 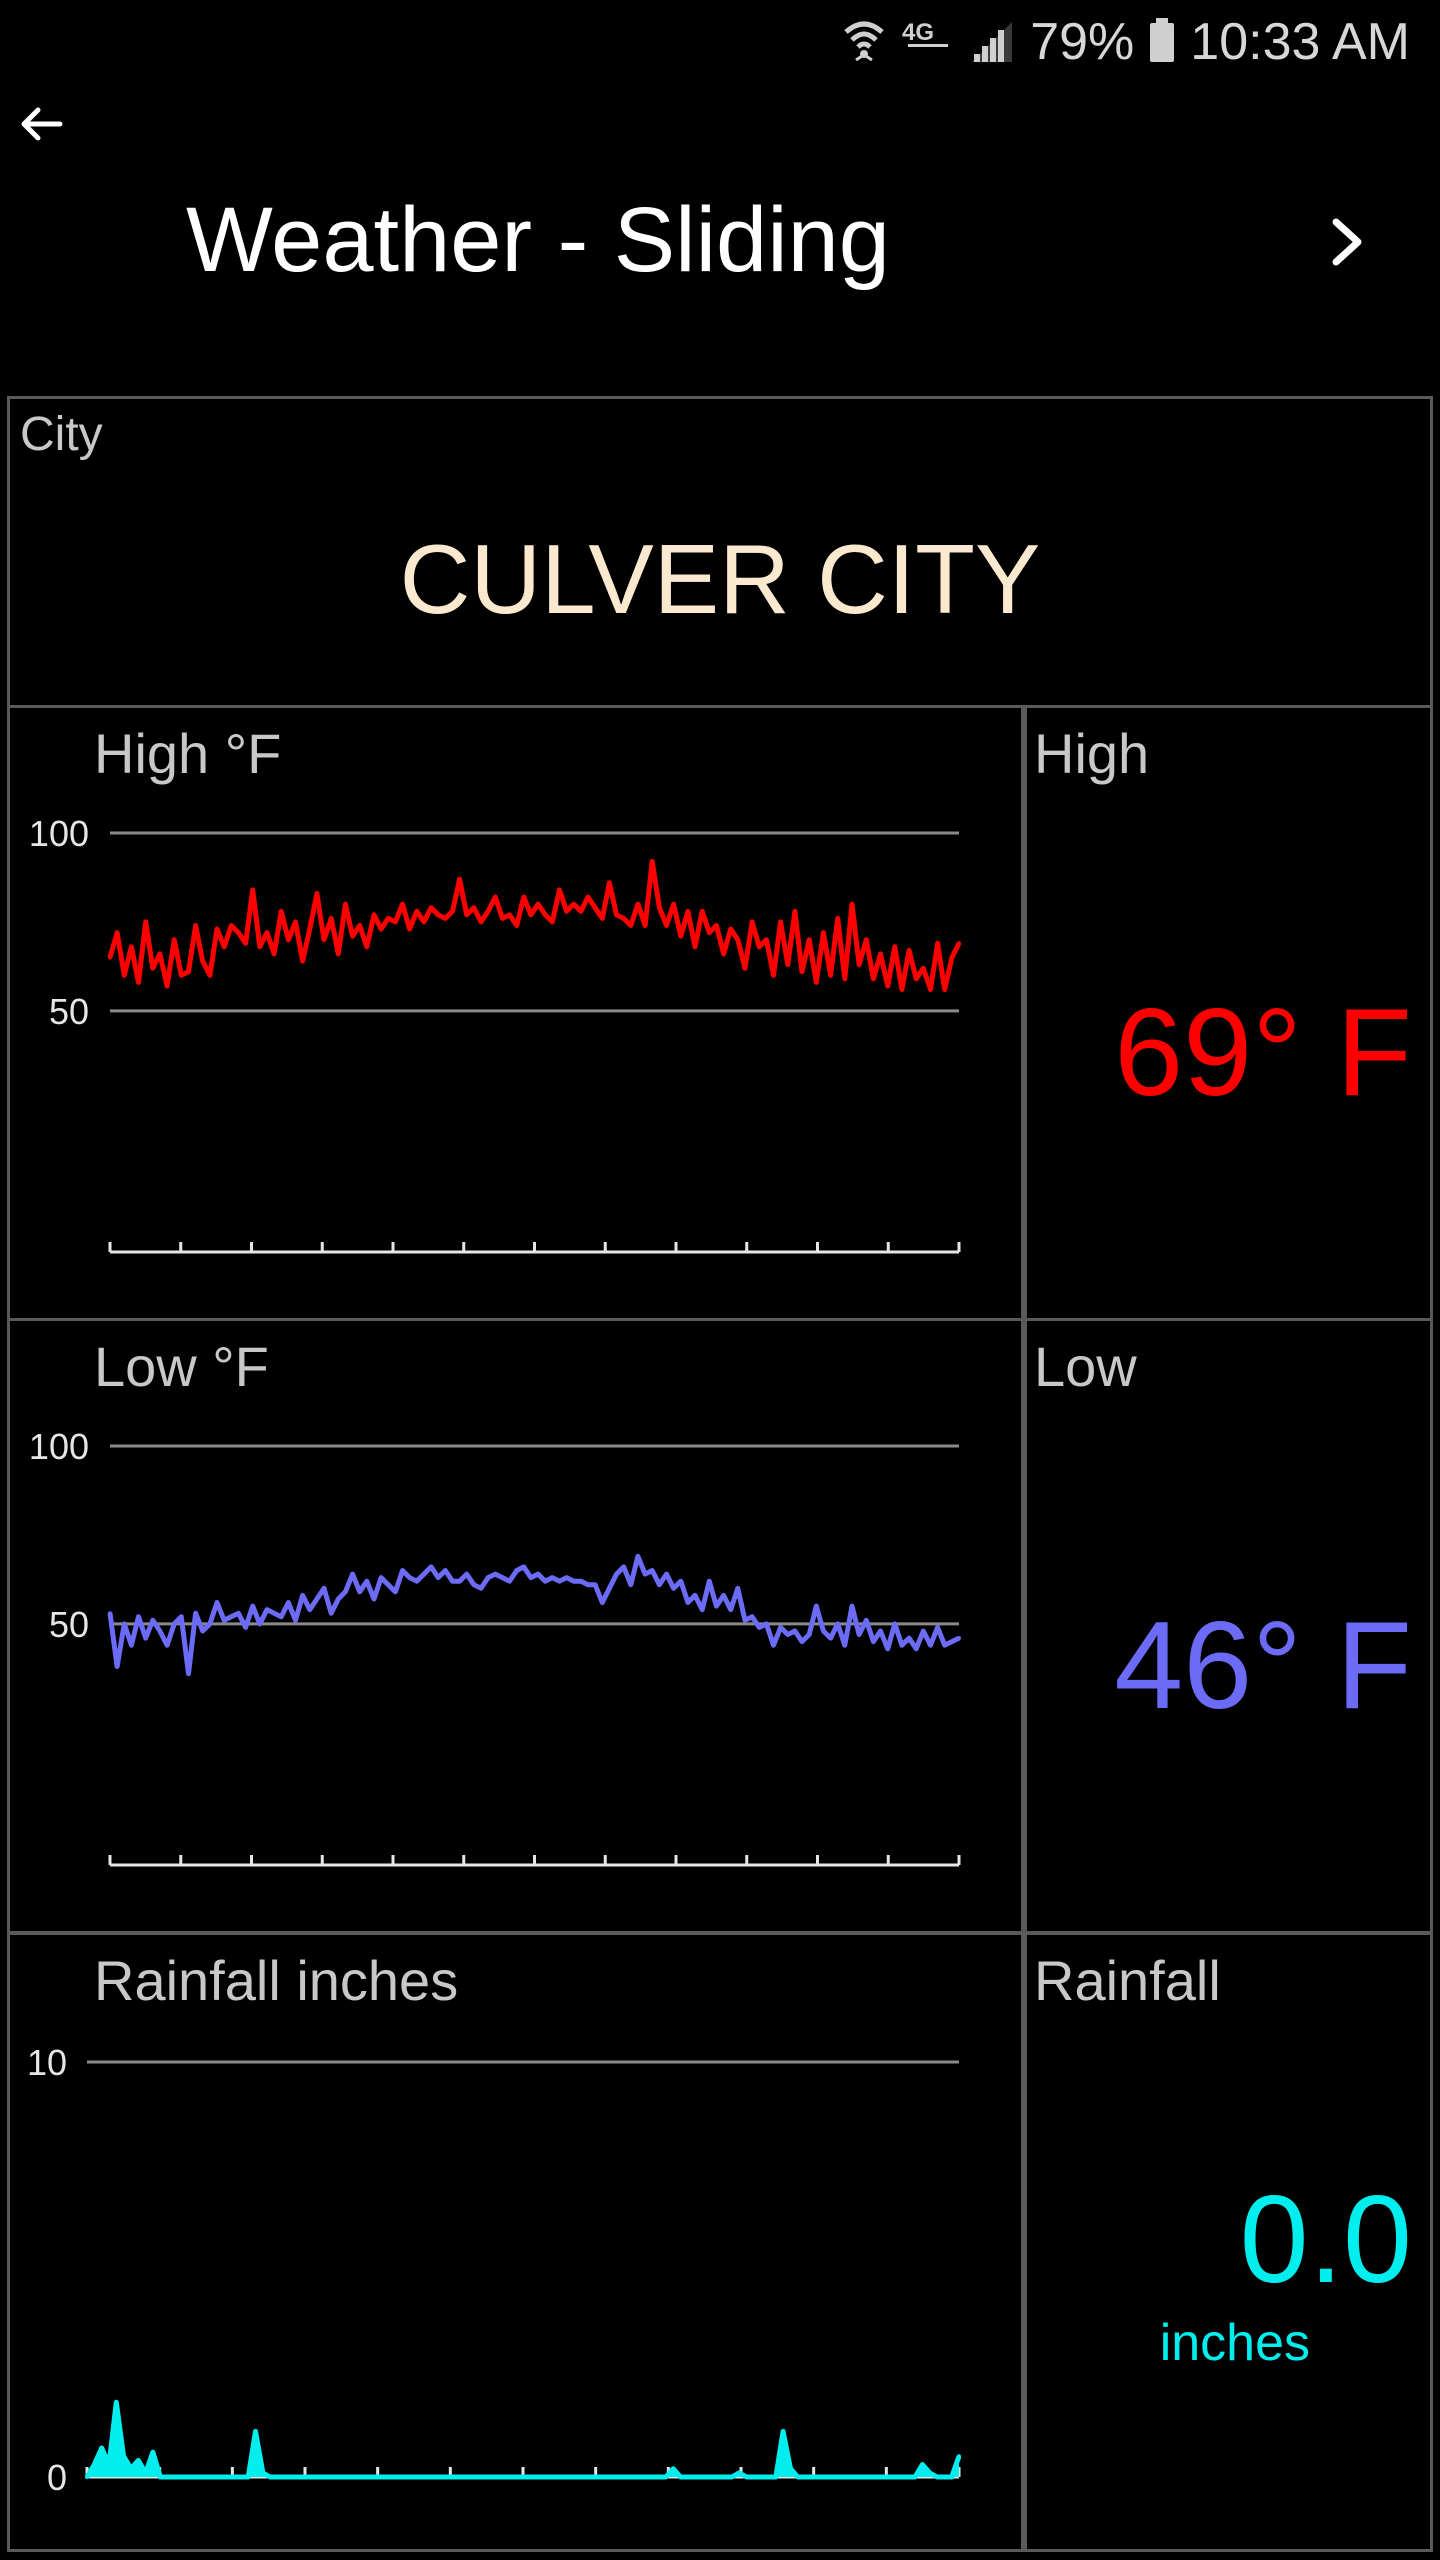 What do you see at coordinates (992, 42) in the screenshot?
I see `signal-icon` at bounding box center [992, 42].